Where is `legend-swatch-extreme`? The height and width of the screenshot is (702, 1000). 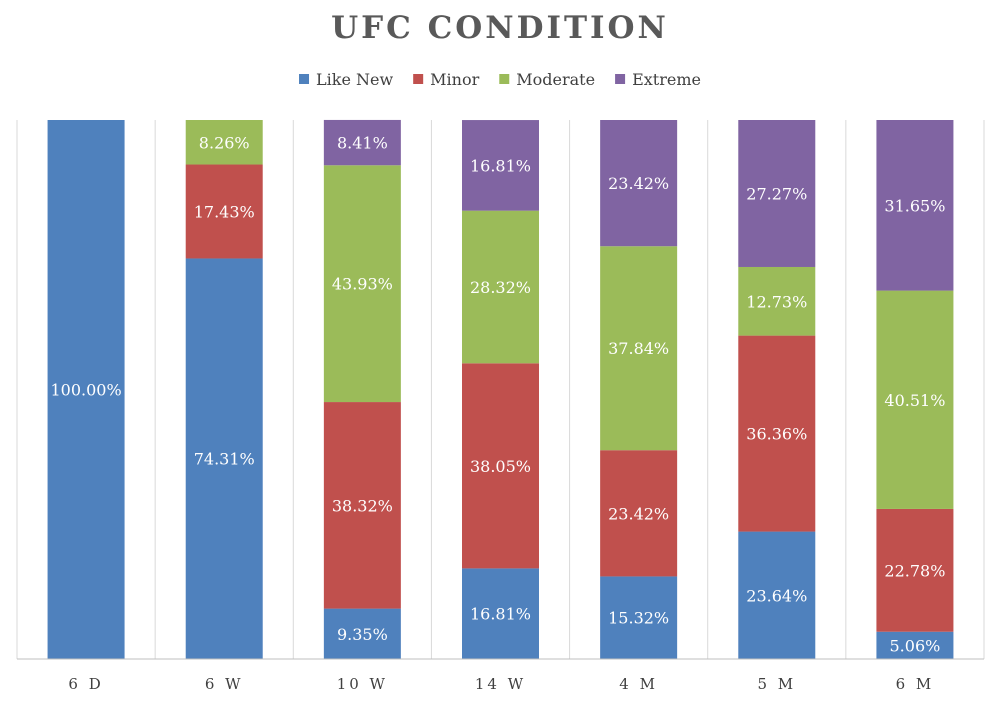
legend-swatch-extreme is located at coordinates (620, 79).